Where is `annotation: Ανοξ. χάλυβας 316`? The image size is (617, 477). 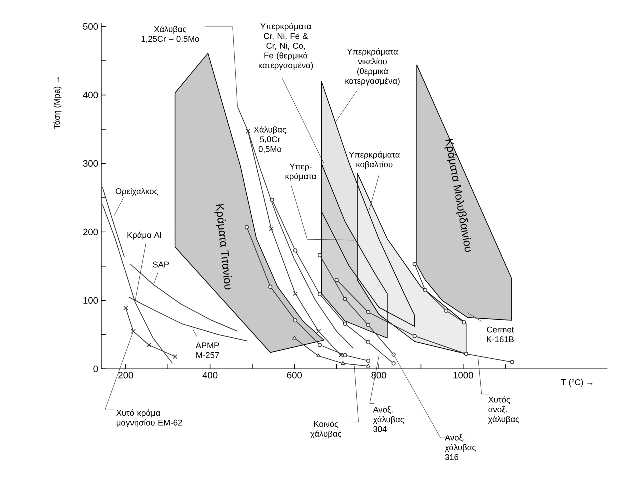
annotation: Ανοξ. χάλυβας 316 is located at coordinates (460, 447).